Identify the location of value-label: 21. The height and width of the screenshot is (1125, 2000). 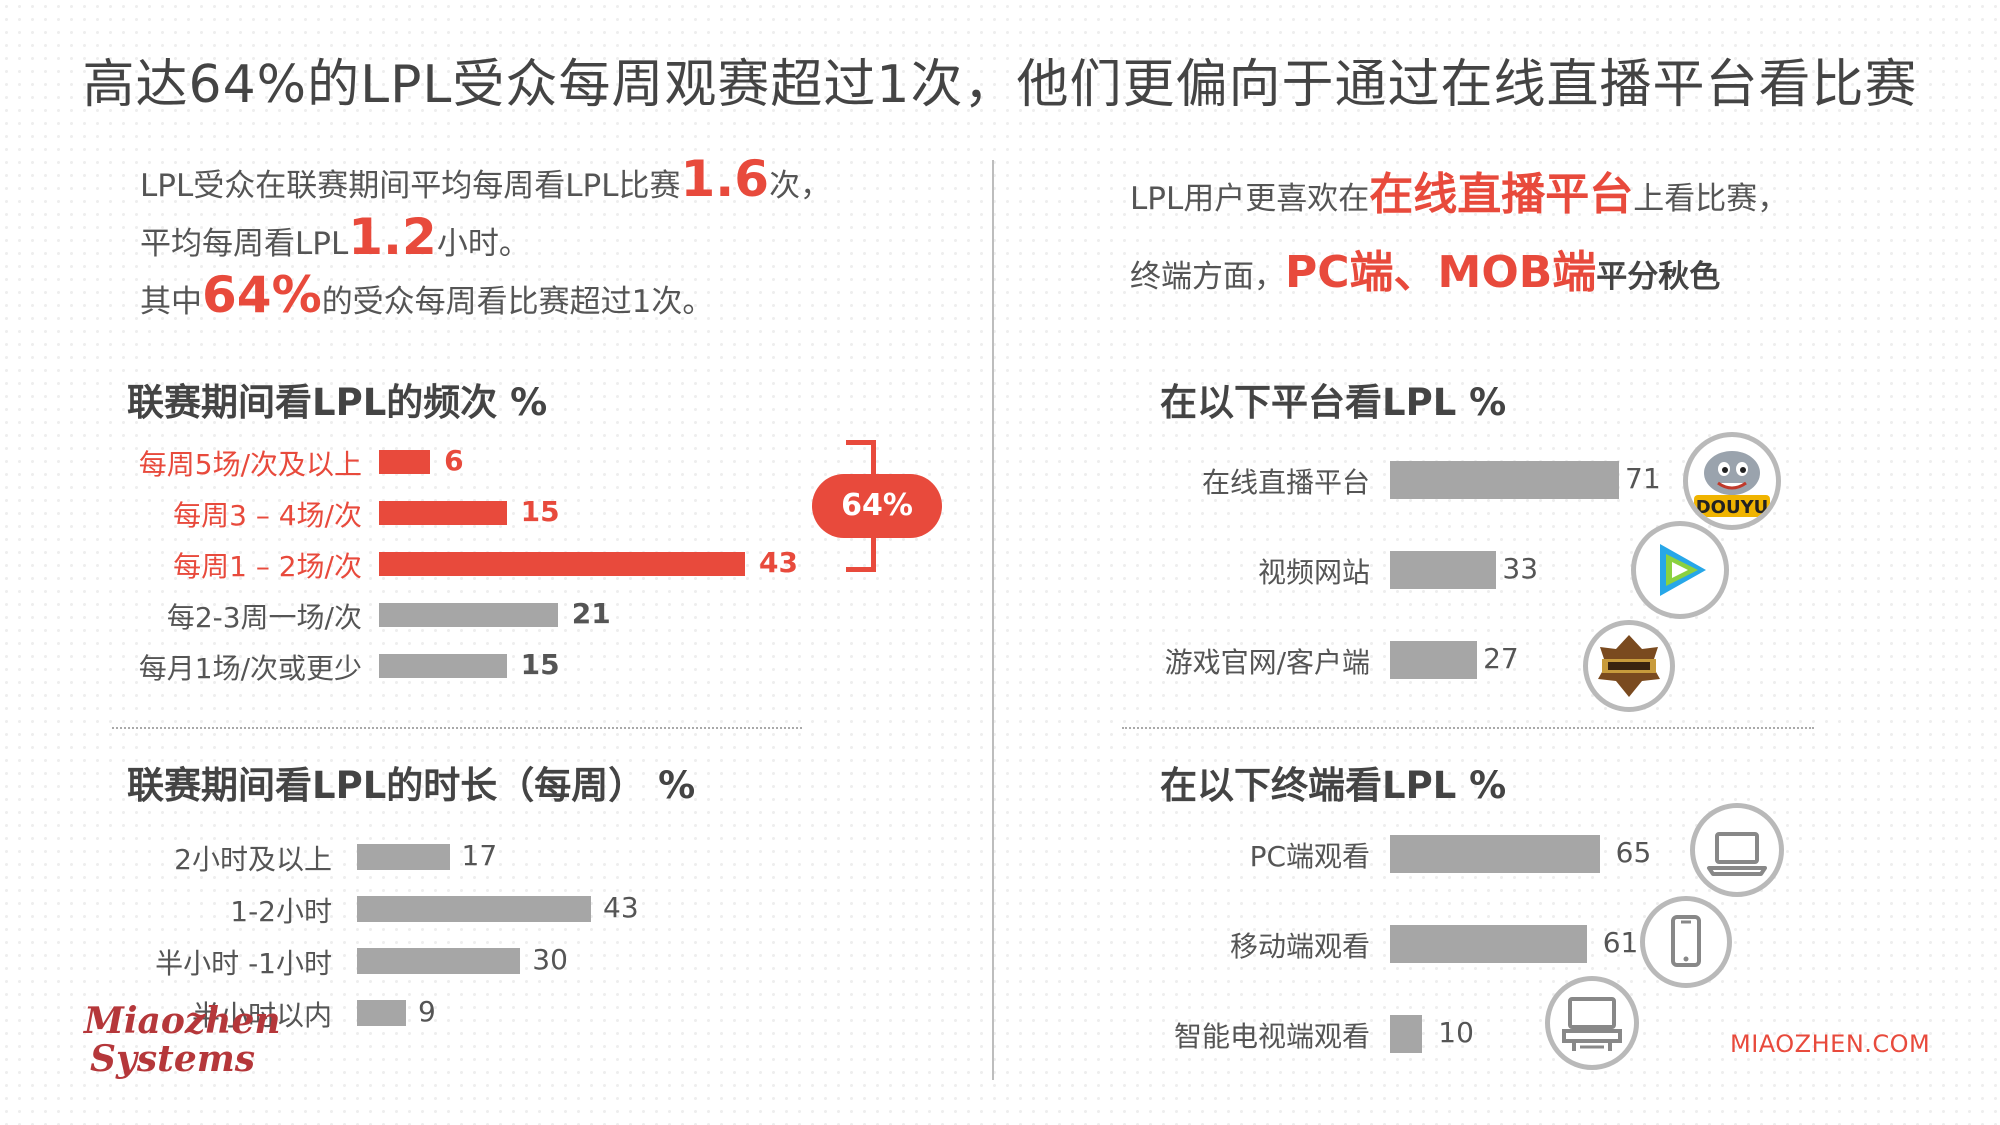
(591, 613).